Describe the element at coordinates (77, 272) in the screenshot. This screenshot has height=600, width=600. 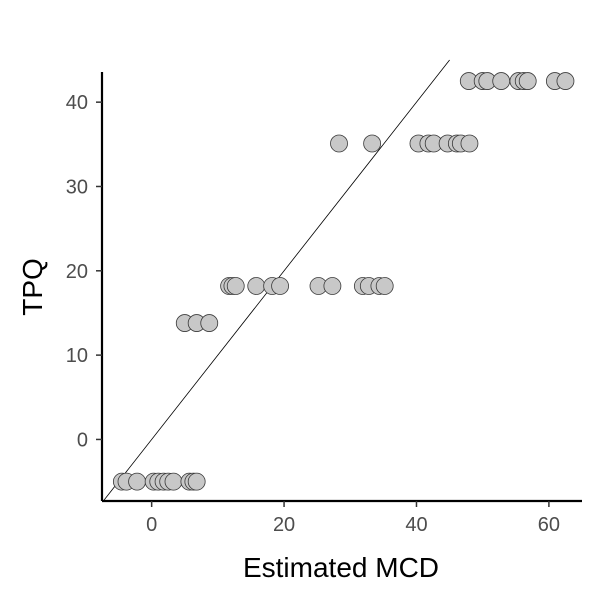
I see `y-tick-label: 20` at that location.